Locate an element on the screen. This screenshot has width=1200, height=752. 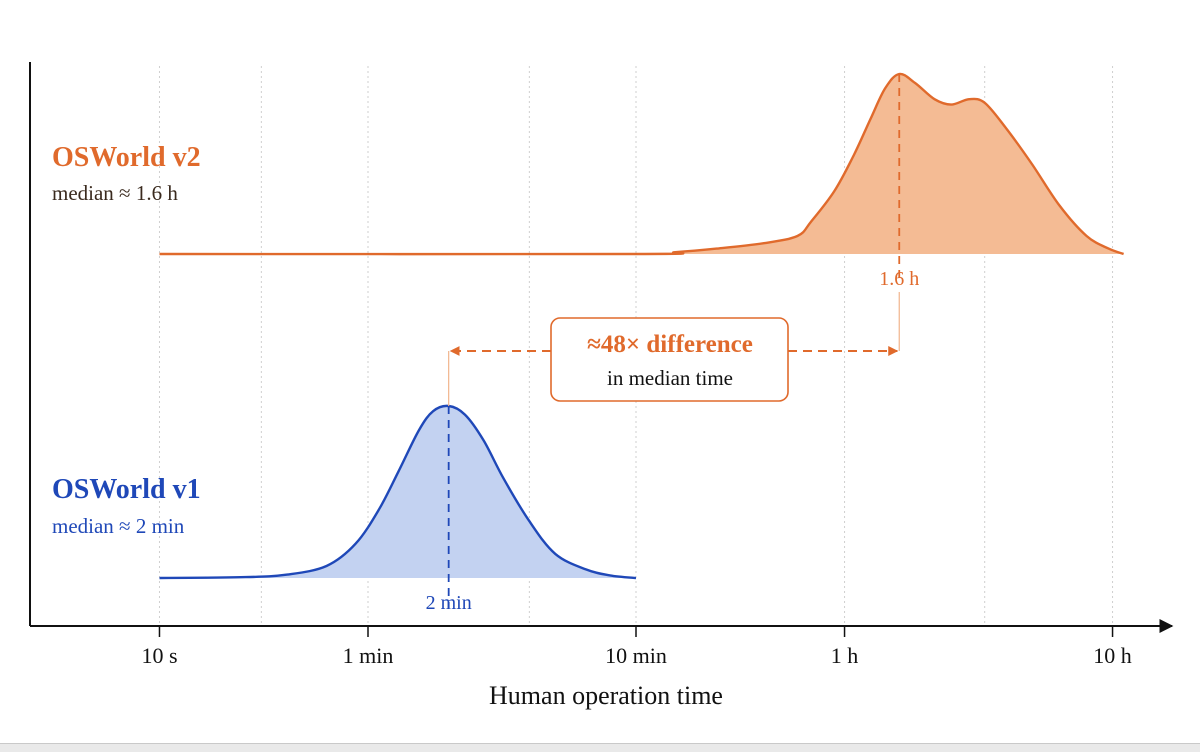
difference-callout-box is located at coordinates (669, 359).